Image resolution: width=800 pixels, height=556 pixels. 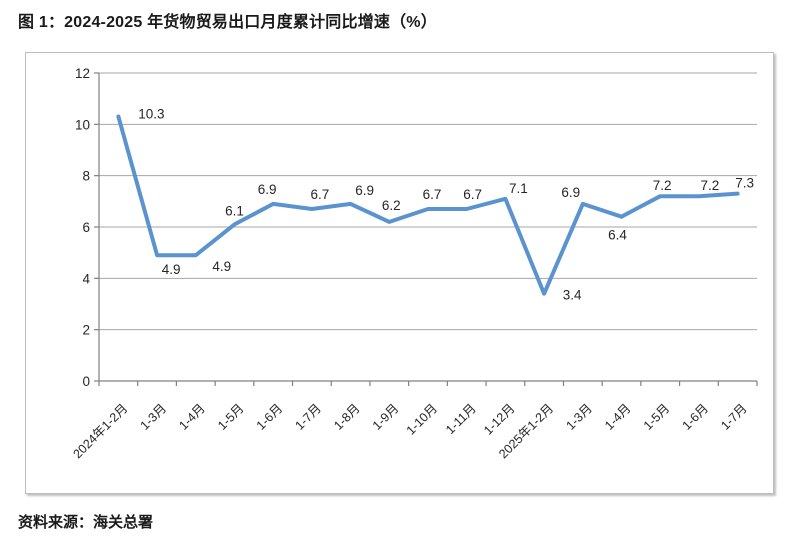 I want to click on svg-text: 1-9月, so click(x=386, y=417).